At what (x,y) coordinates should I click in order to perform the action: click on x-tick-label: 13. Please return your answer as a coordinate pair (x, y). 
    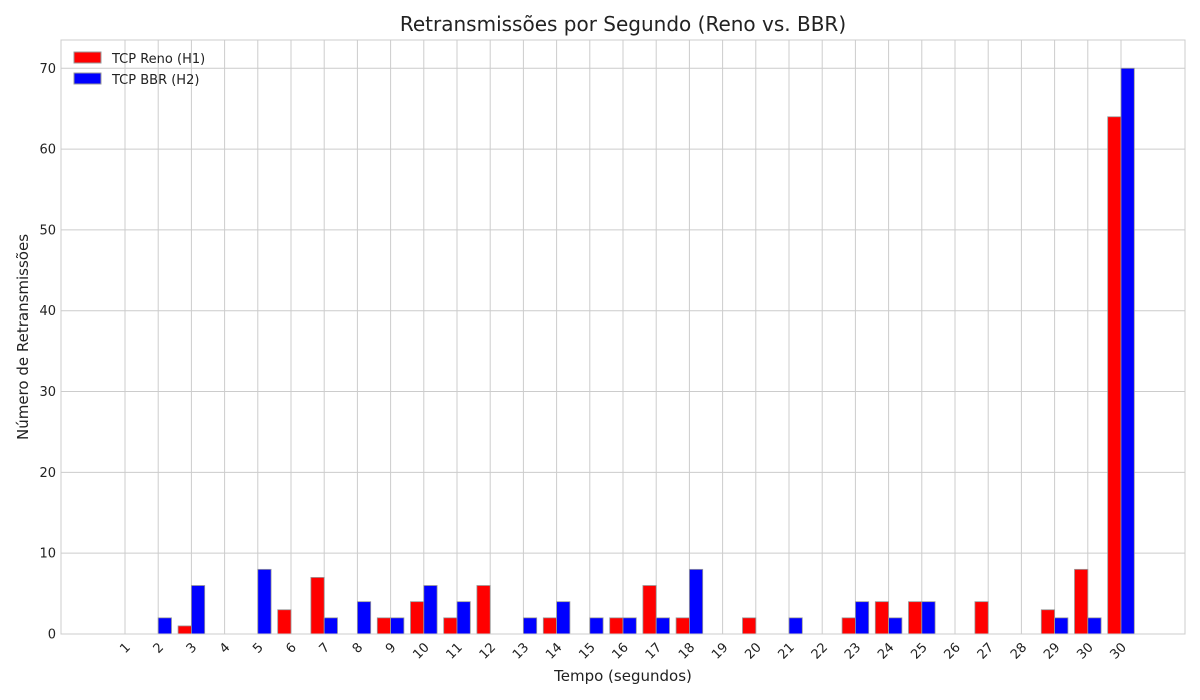
    Looking at the image, I should click on (521, 651).